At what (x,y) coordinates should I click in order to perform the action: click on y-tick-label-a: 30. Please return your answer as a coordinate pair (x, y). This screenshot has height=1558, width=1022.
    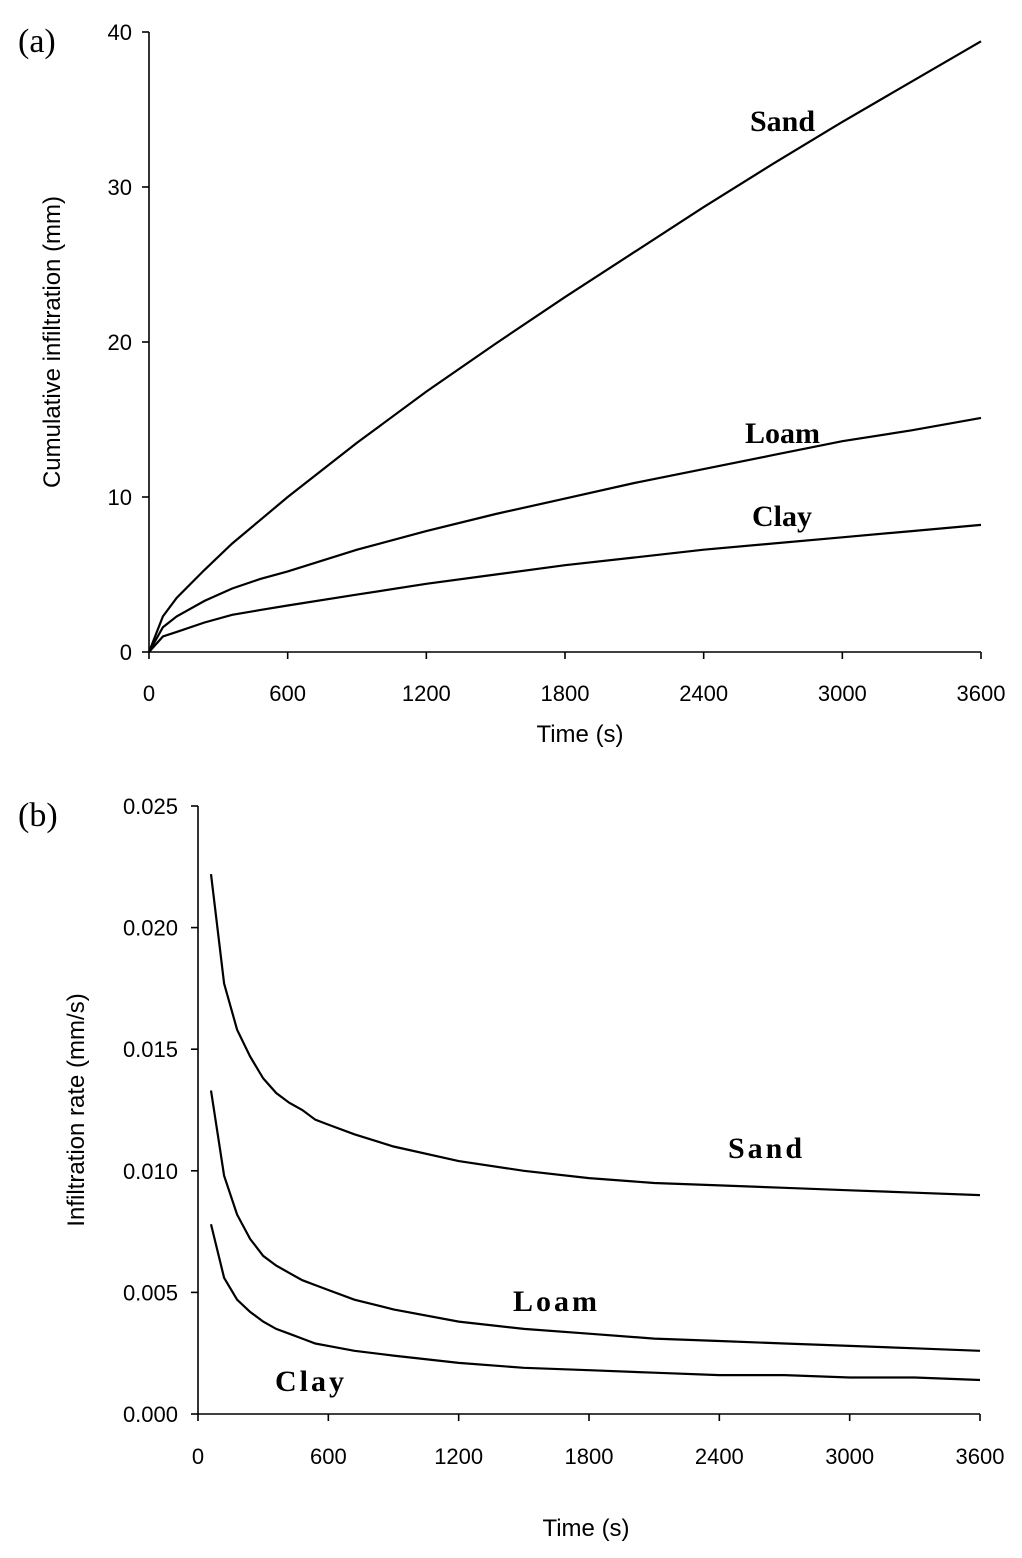
    Looking at the image, I should click on (120, 187).